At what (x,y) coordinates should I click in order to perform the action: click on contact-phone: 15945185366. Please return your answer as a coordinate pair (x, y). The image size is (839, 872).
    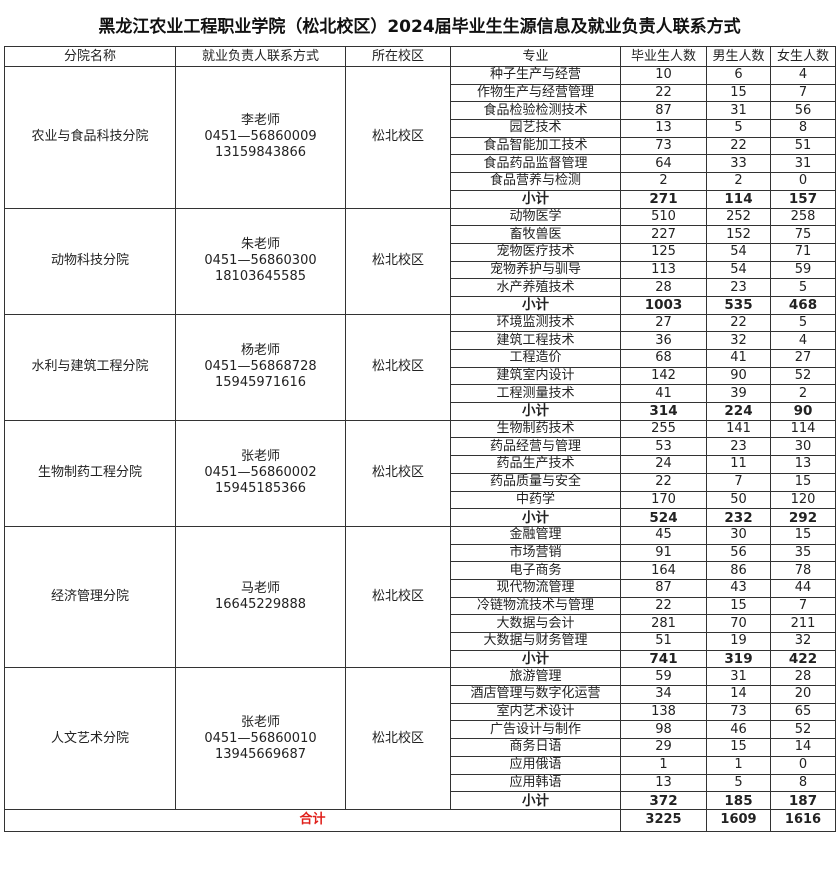
    Looking at the image, I should click on (260, 489).